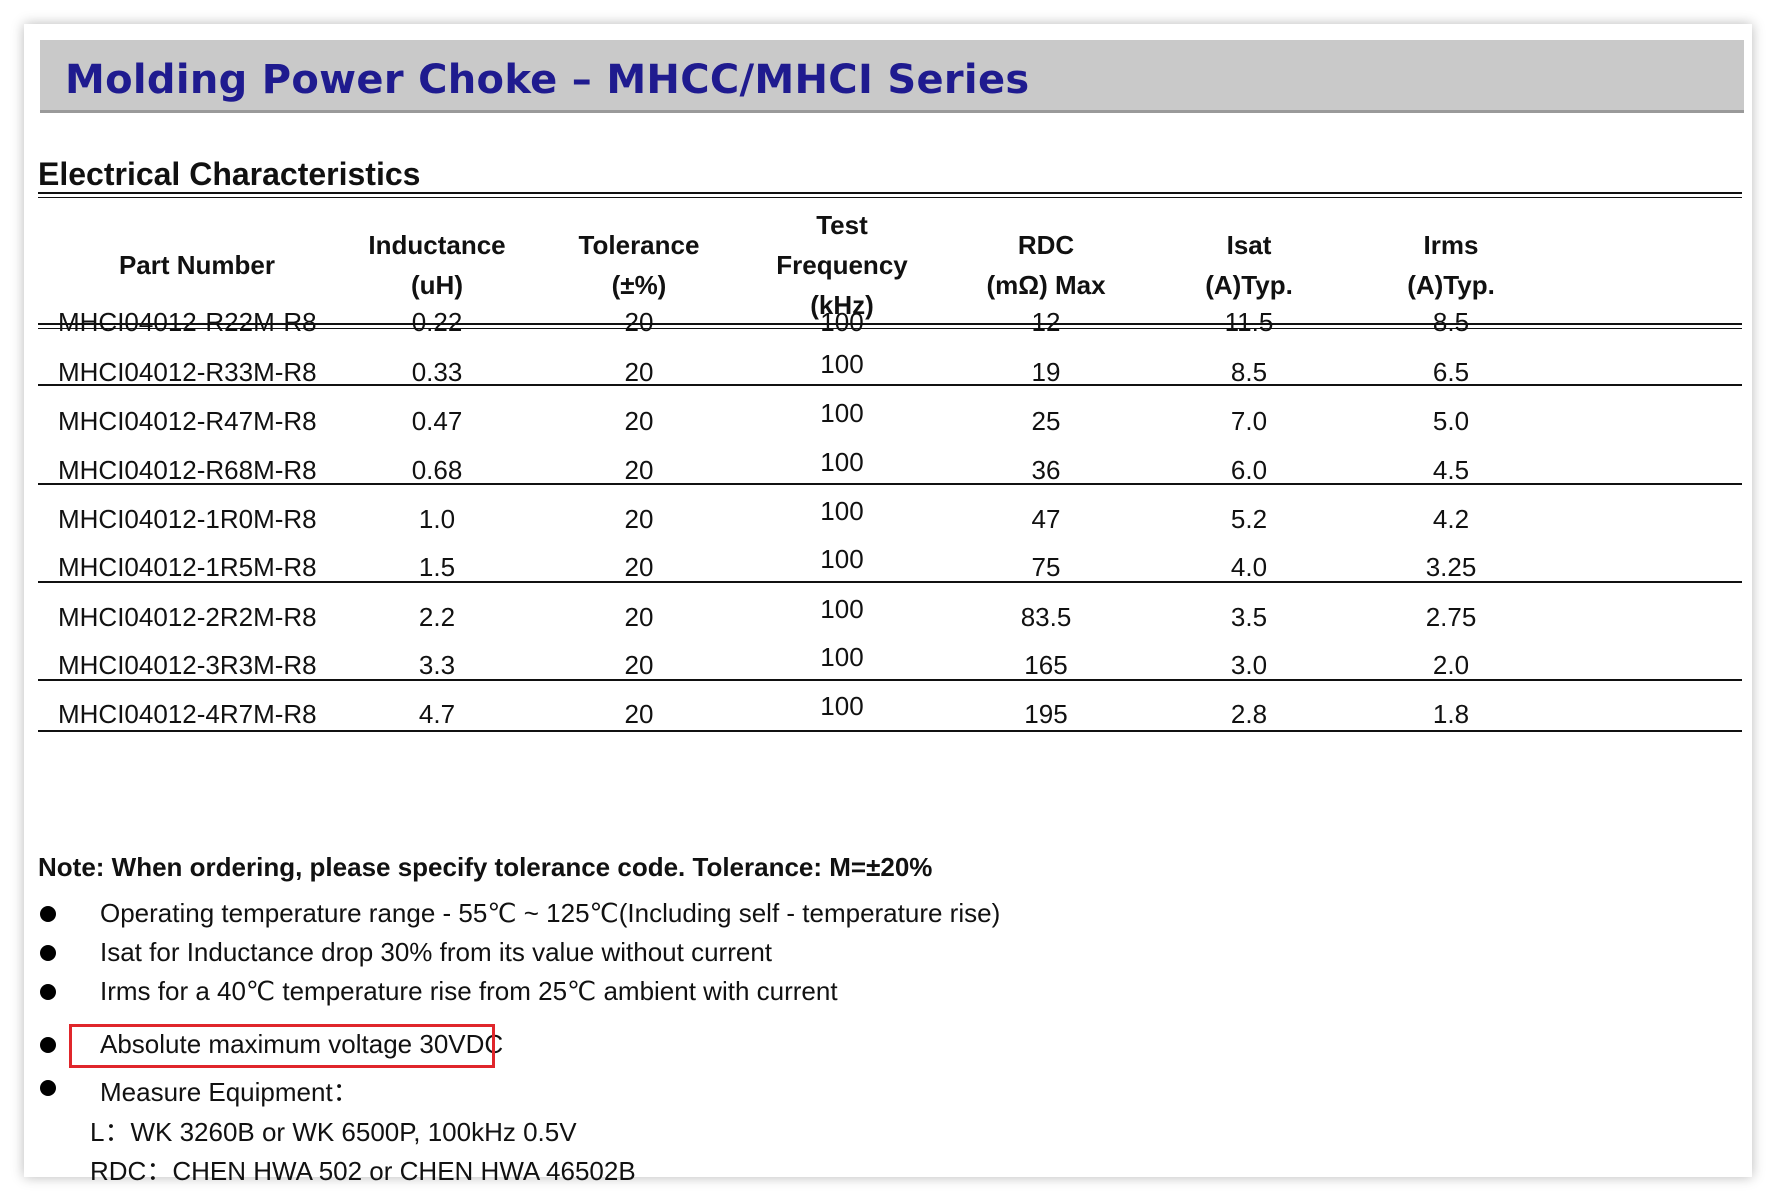 The image size is (1778, 1201). Describe the element at coordinates (1249, 244) in the screenshot. I see `column-header-line: Isat` at that location.